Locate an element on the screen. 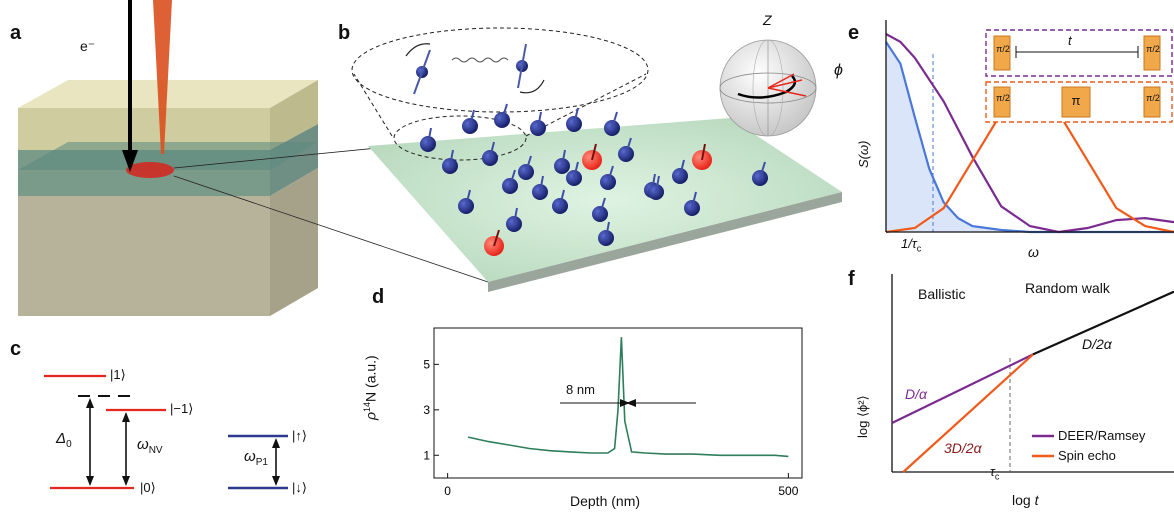 The width and height of the screenshot is (1174, 515). panel-letter-d: d is located at coordinates (378, 297).